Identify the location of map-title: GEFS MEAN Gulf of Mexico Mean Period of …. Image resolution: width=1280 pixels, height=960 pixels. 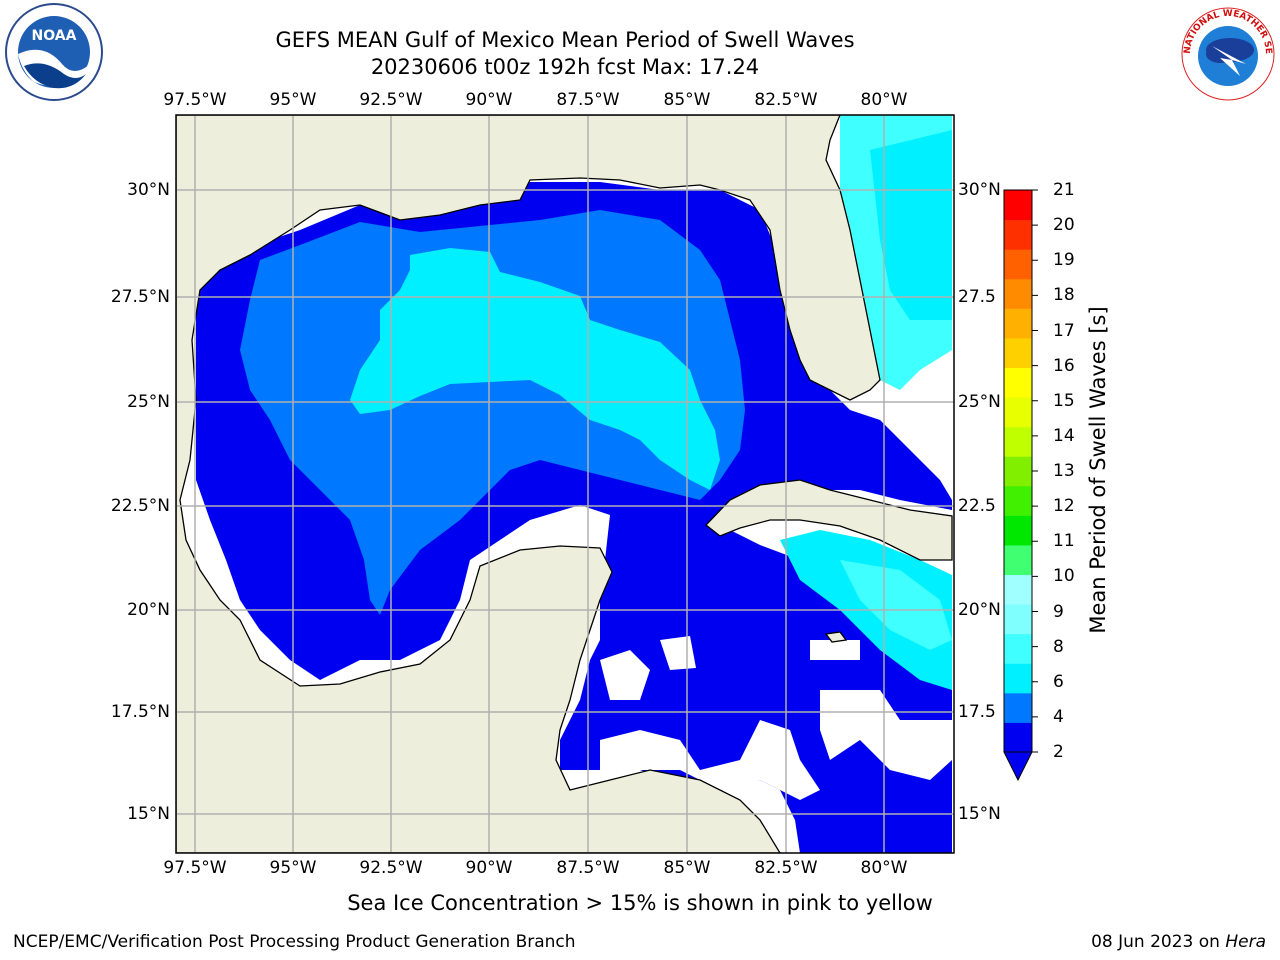
(565, 40).